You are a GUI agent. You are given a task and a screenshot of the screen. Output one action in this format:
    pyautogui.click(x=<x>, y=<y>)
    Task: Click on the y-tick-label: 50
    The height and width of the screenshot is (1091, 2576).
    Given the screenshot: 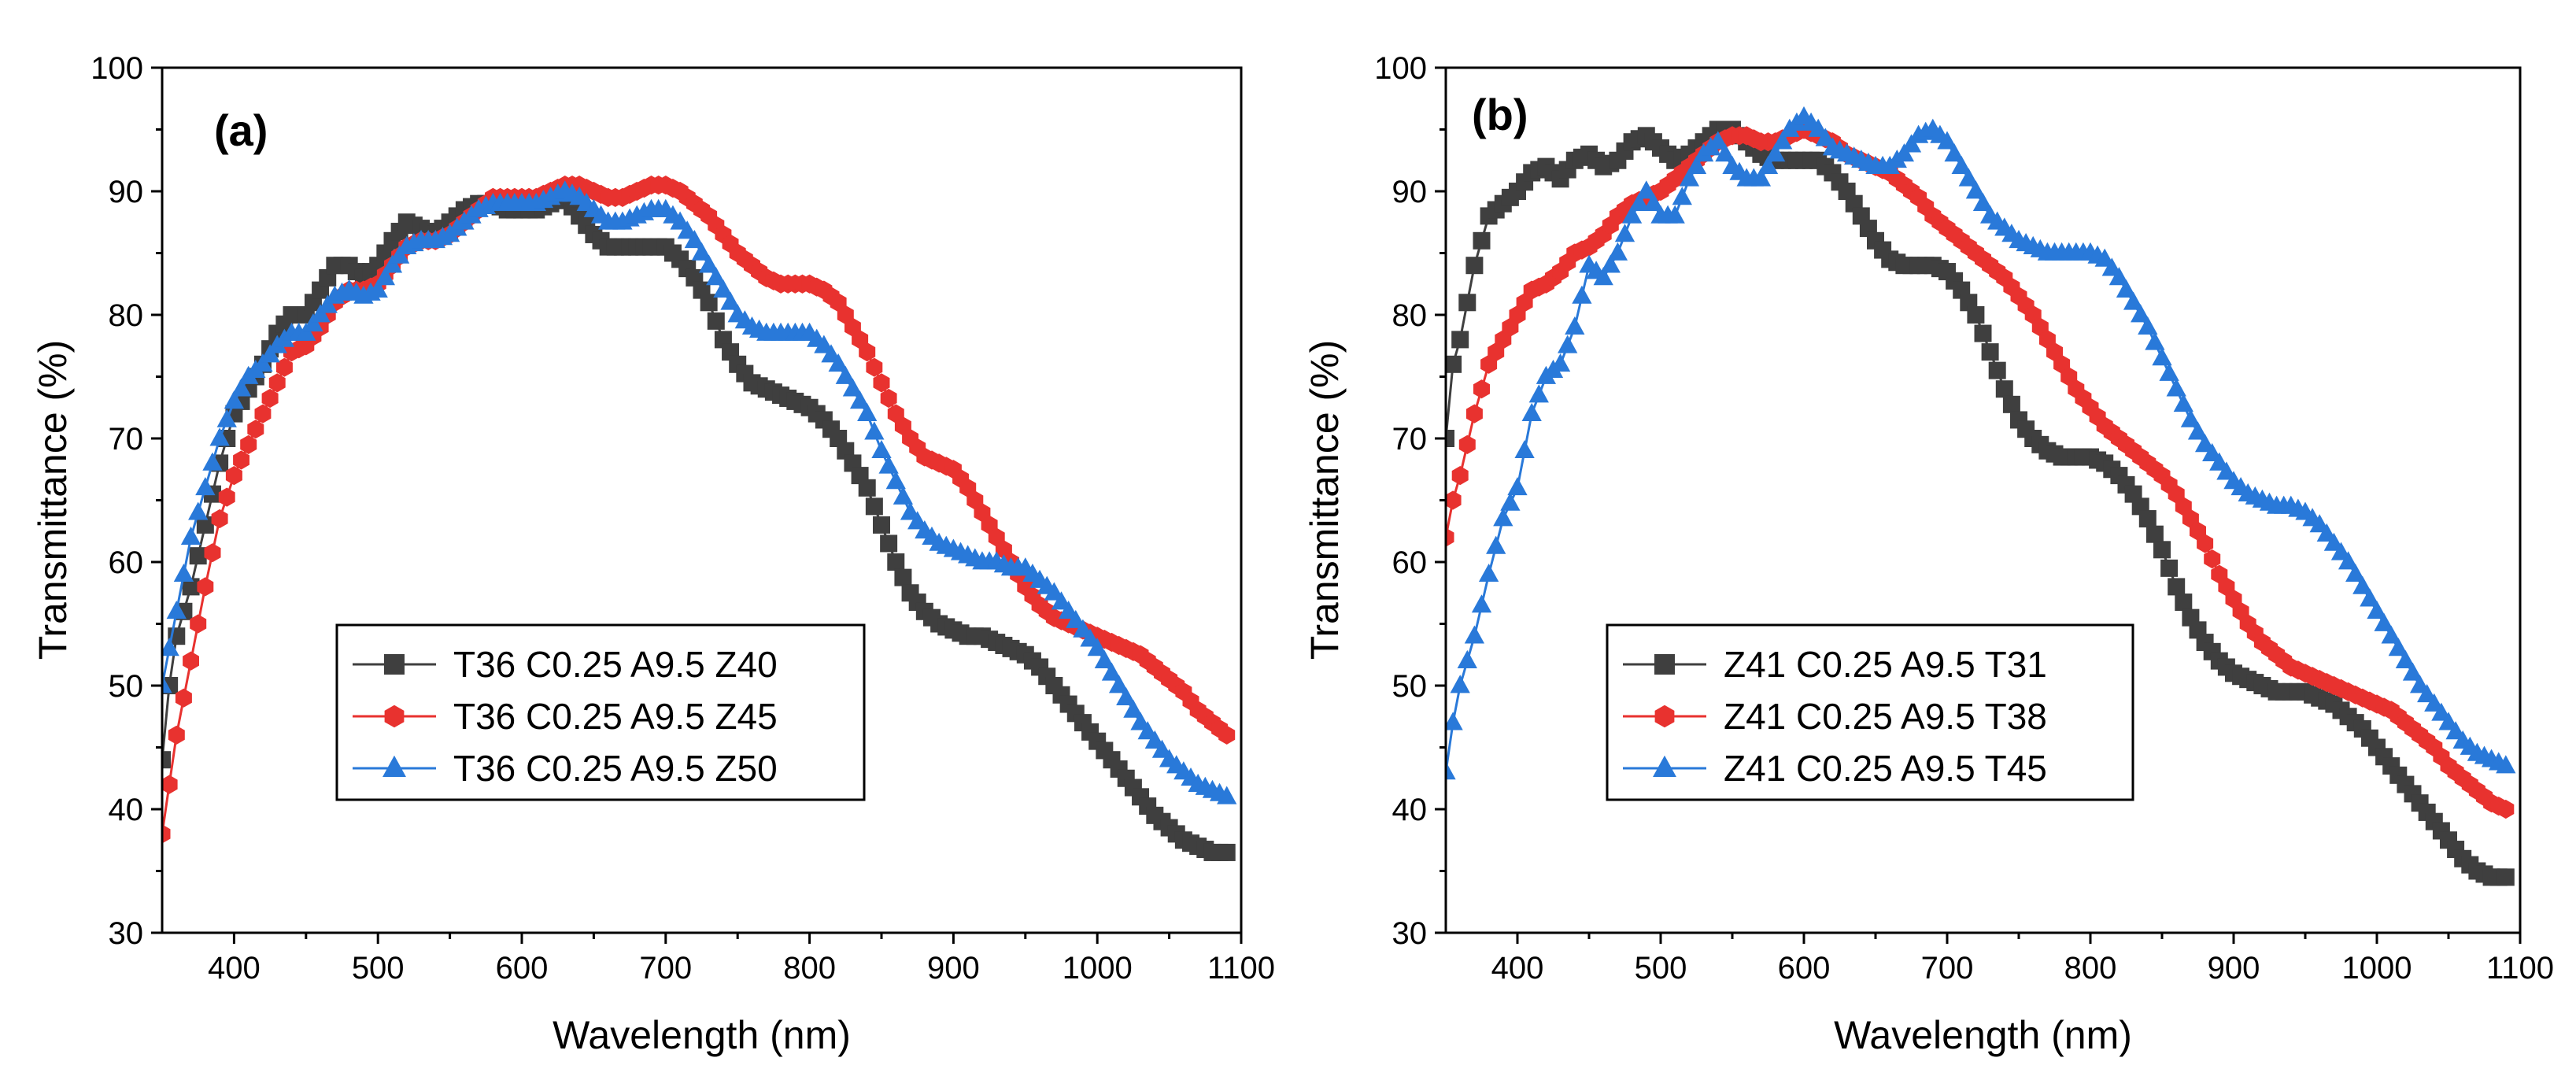 What is the action you would take?
    pyautogui.click(x=127, y=686)
    